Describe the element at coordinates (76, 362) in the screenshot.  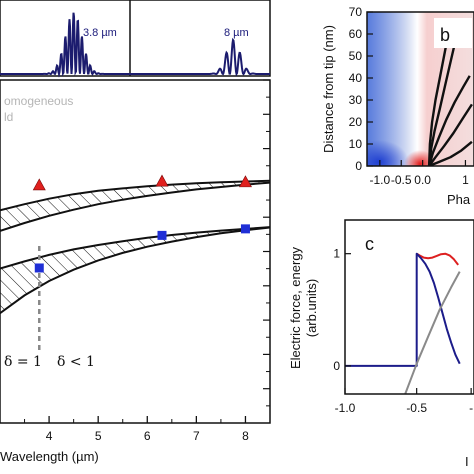
I see `regime-right: δ < 1` at that location.